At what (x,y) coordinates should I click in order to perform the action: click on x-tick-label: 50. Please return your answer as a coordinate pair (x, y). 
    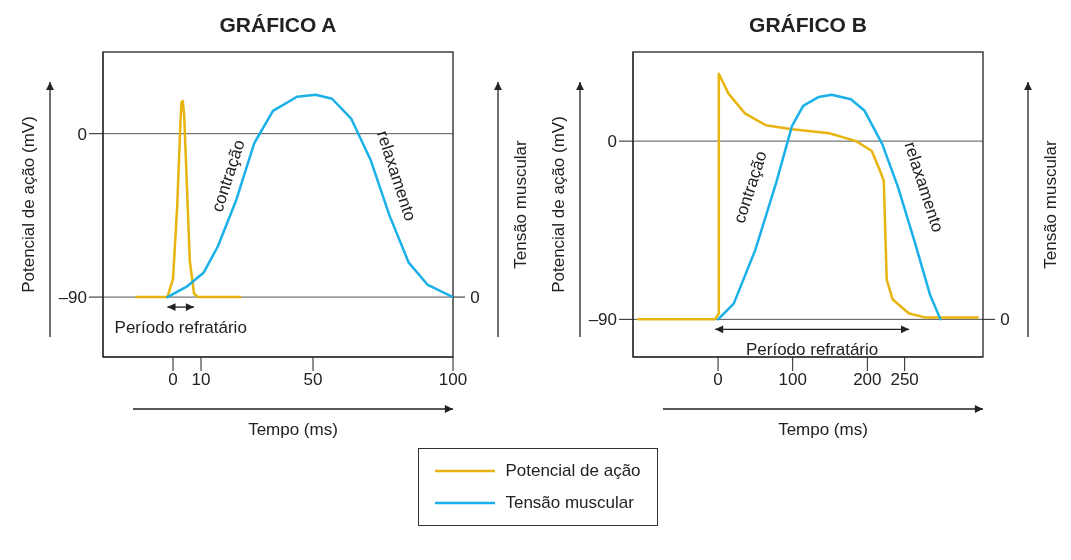
    Looking at the image, I should click on (313, 380).